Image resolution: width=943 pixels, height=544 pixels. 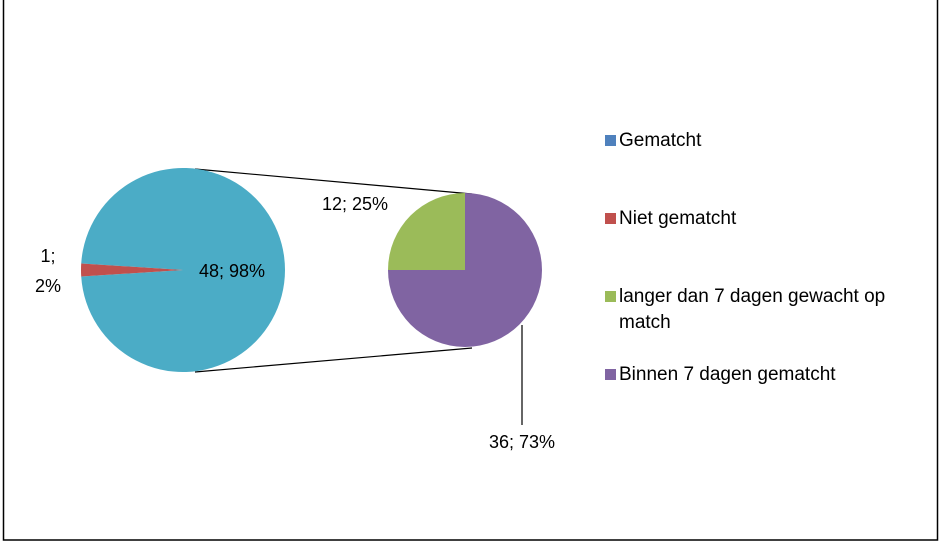 What do you see at coordinates (752, 309) in the screenshot?
I see `legend-label: langer dan 7 dagen gewacht op match` at bounding box center [752, 309].